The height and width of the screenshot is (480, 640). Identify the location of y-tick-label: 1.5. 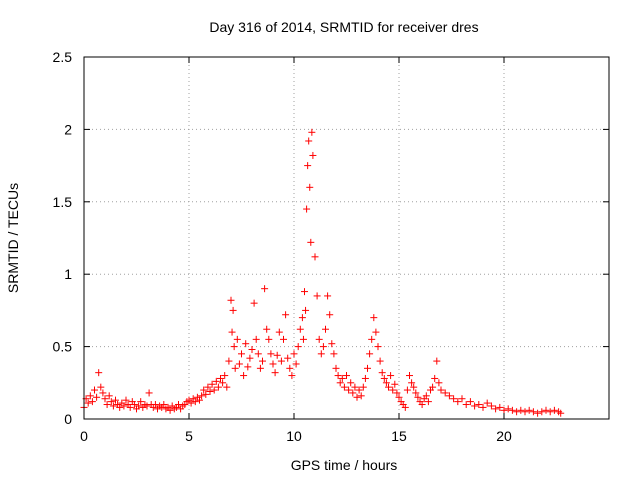
(63, 202).